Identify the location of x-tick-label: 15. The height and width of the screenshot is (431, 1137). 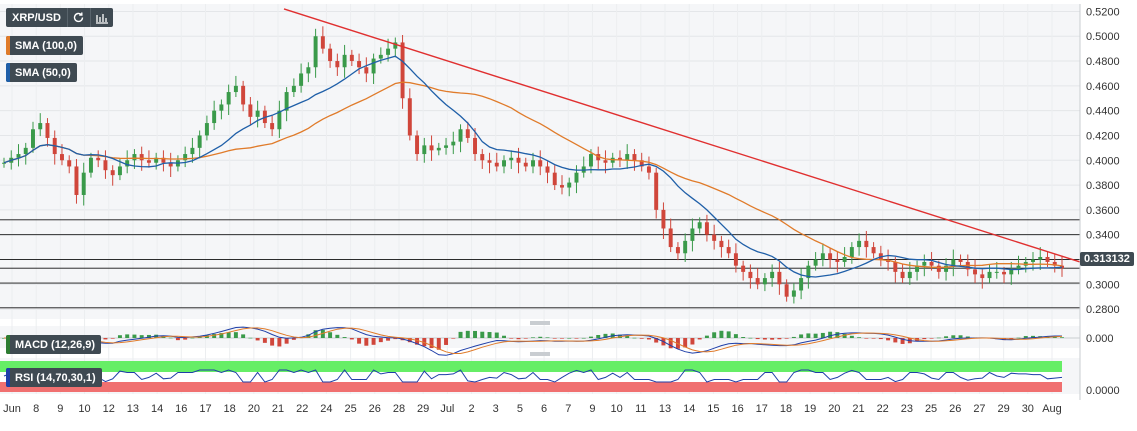
(713, 409).